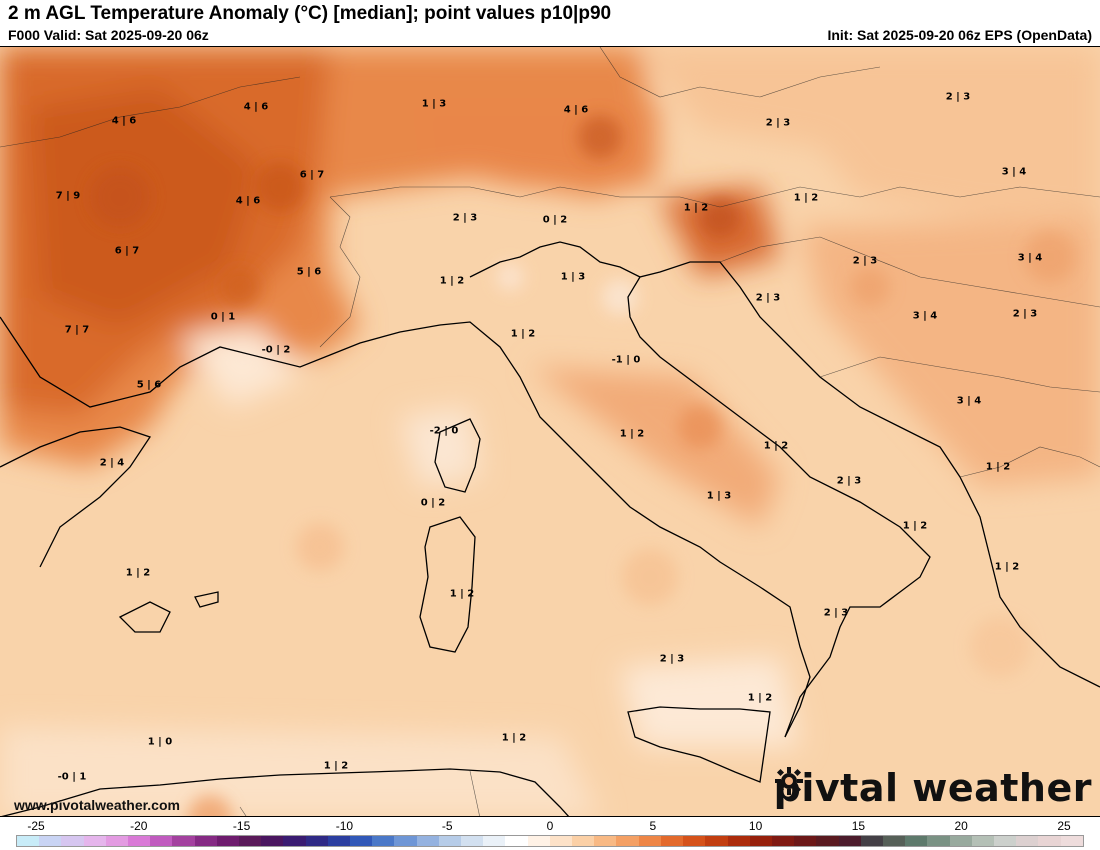  Describe the element at coordinates (447, 826) in the screenshot. I see `colorbar-tick-label: -5` at that location.